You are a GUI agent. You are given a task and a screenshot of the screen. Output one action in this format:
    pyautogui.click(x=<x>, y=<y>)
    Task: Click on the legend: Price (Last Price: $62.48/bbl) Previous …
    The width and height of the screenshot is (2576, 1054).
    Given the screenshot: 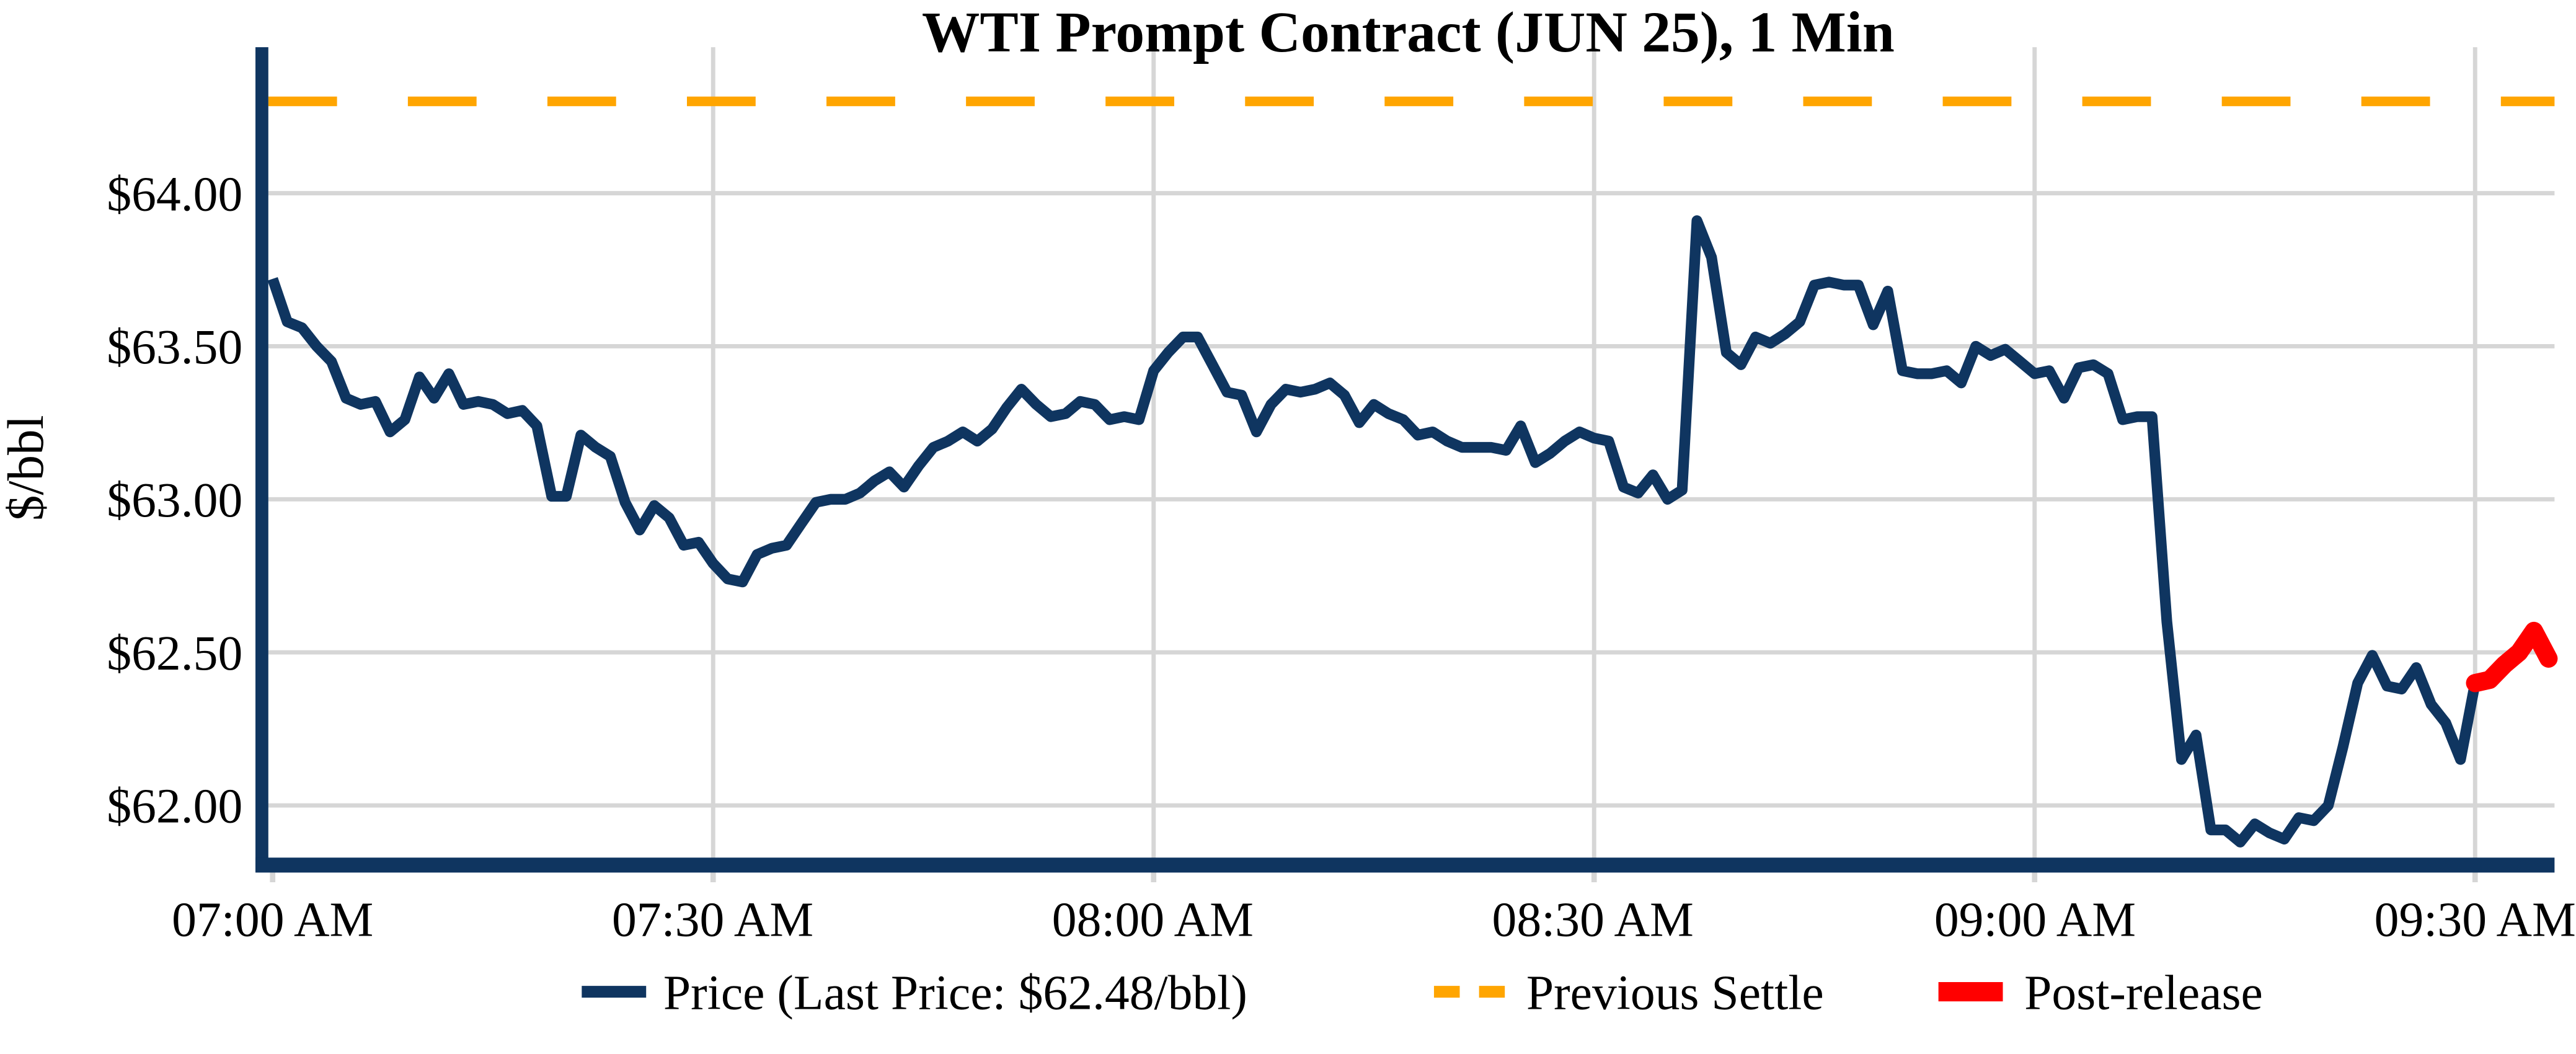 What is the action you would take?
    pyautogui.click(x=1422, y=992)
    